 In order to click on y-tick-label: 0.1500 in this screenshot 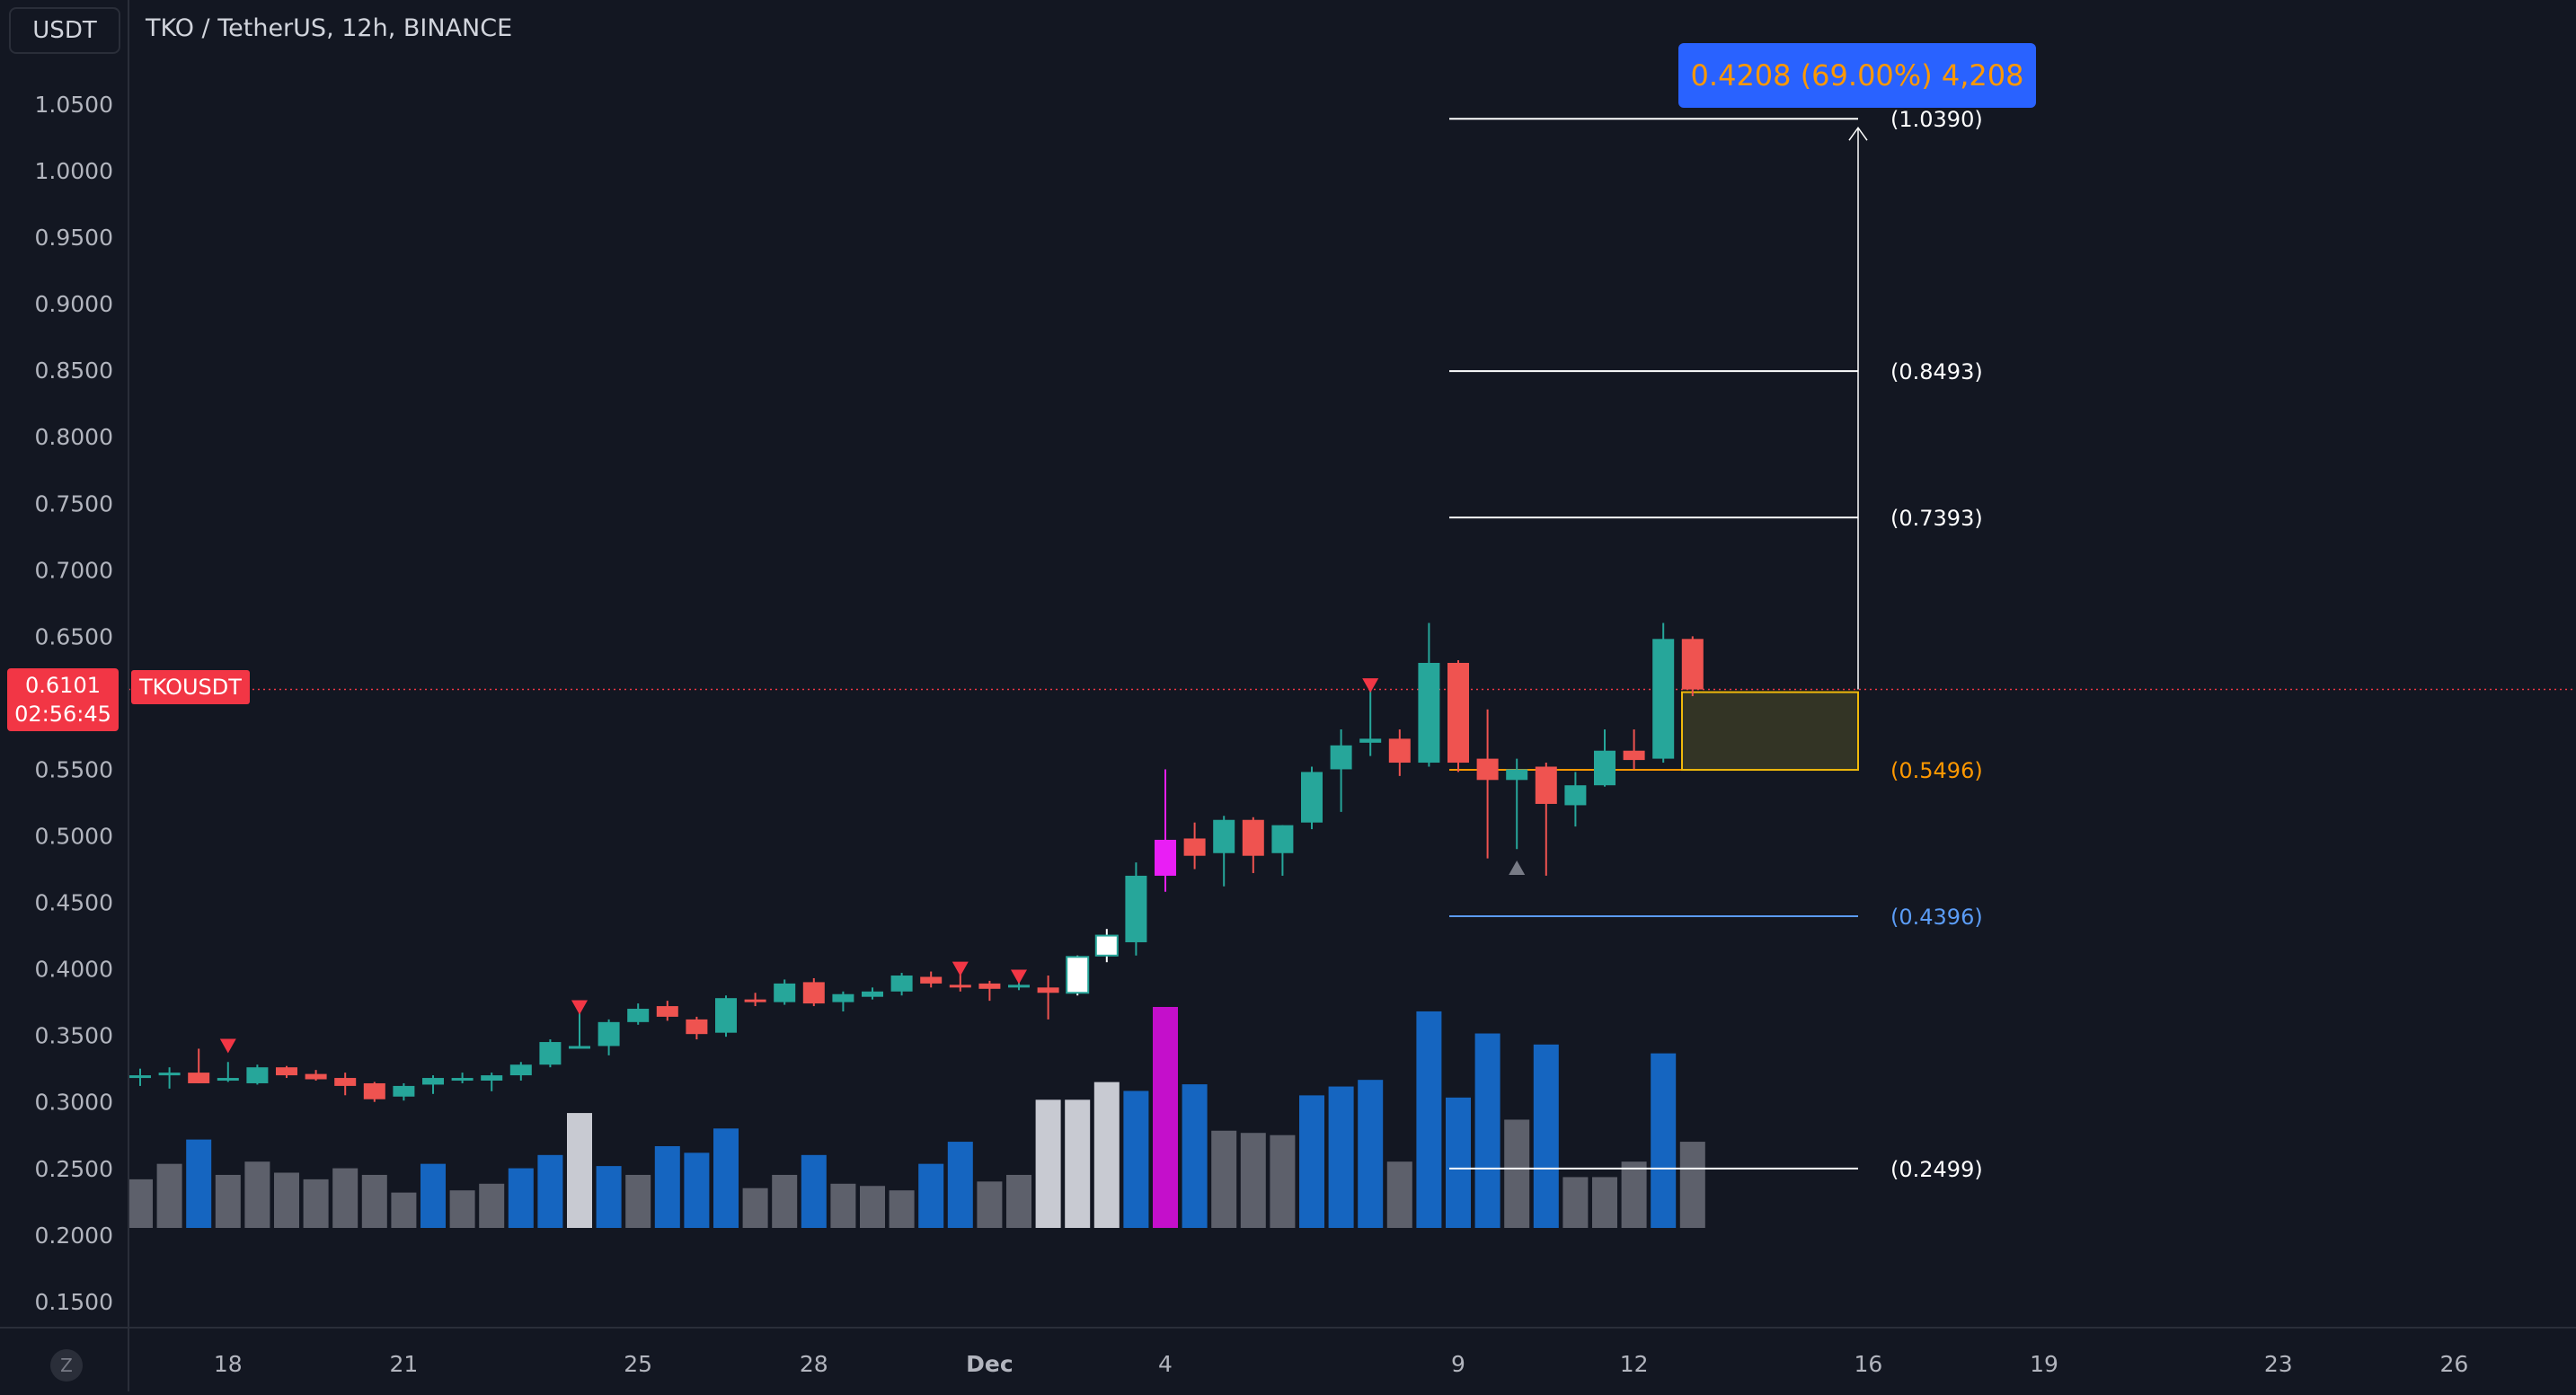, I will do `click(74, 1302)`.